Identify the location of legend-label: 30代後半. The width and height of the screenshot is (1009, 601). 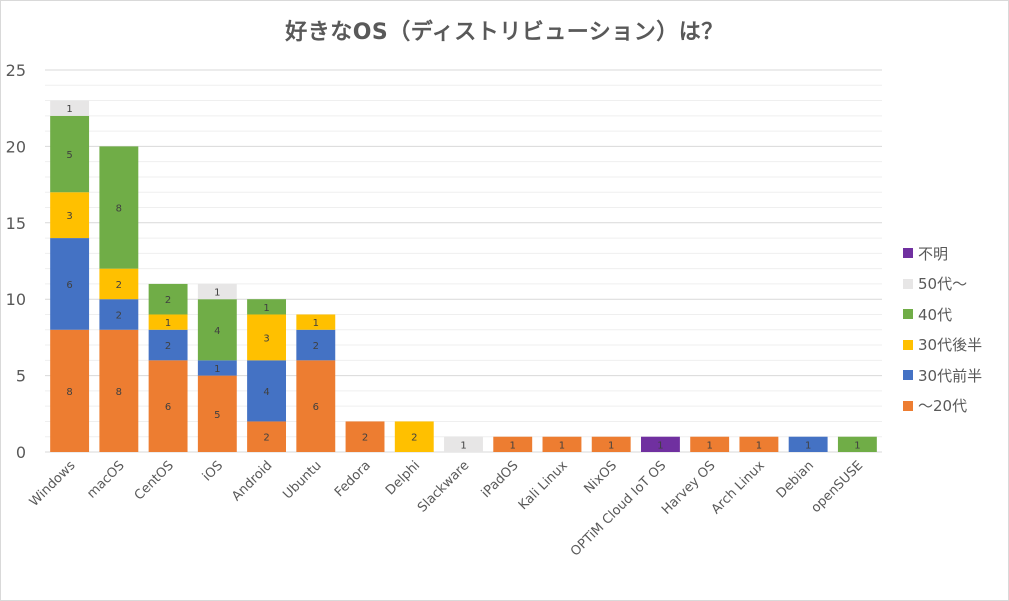
(950, 345).